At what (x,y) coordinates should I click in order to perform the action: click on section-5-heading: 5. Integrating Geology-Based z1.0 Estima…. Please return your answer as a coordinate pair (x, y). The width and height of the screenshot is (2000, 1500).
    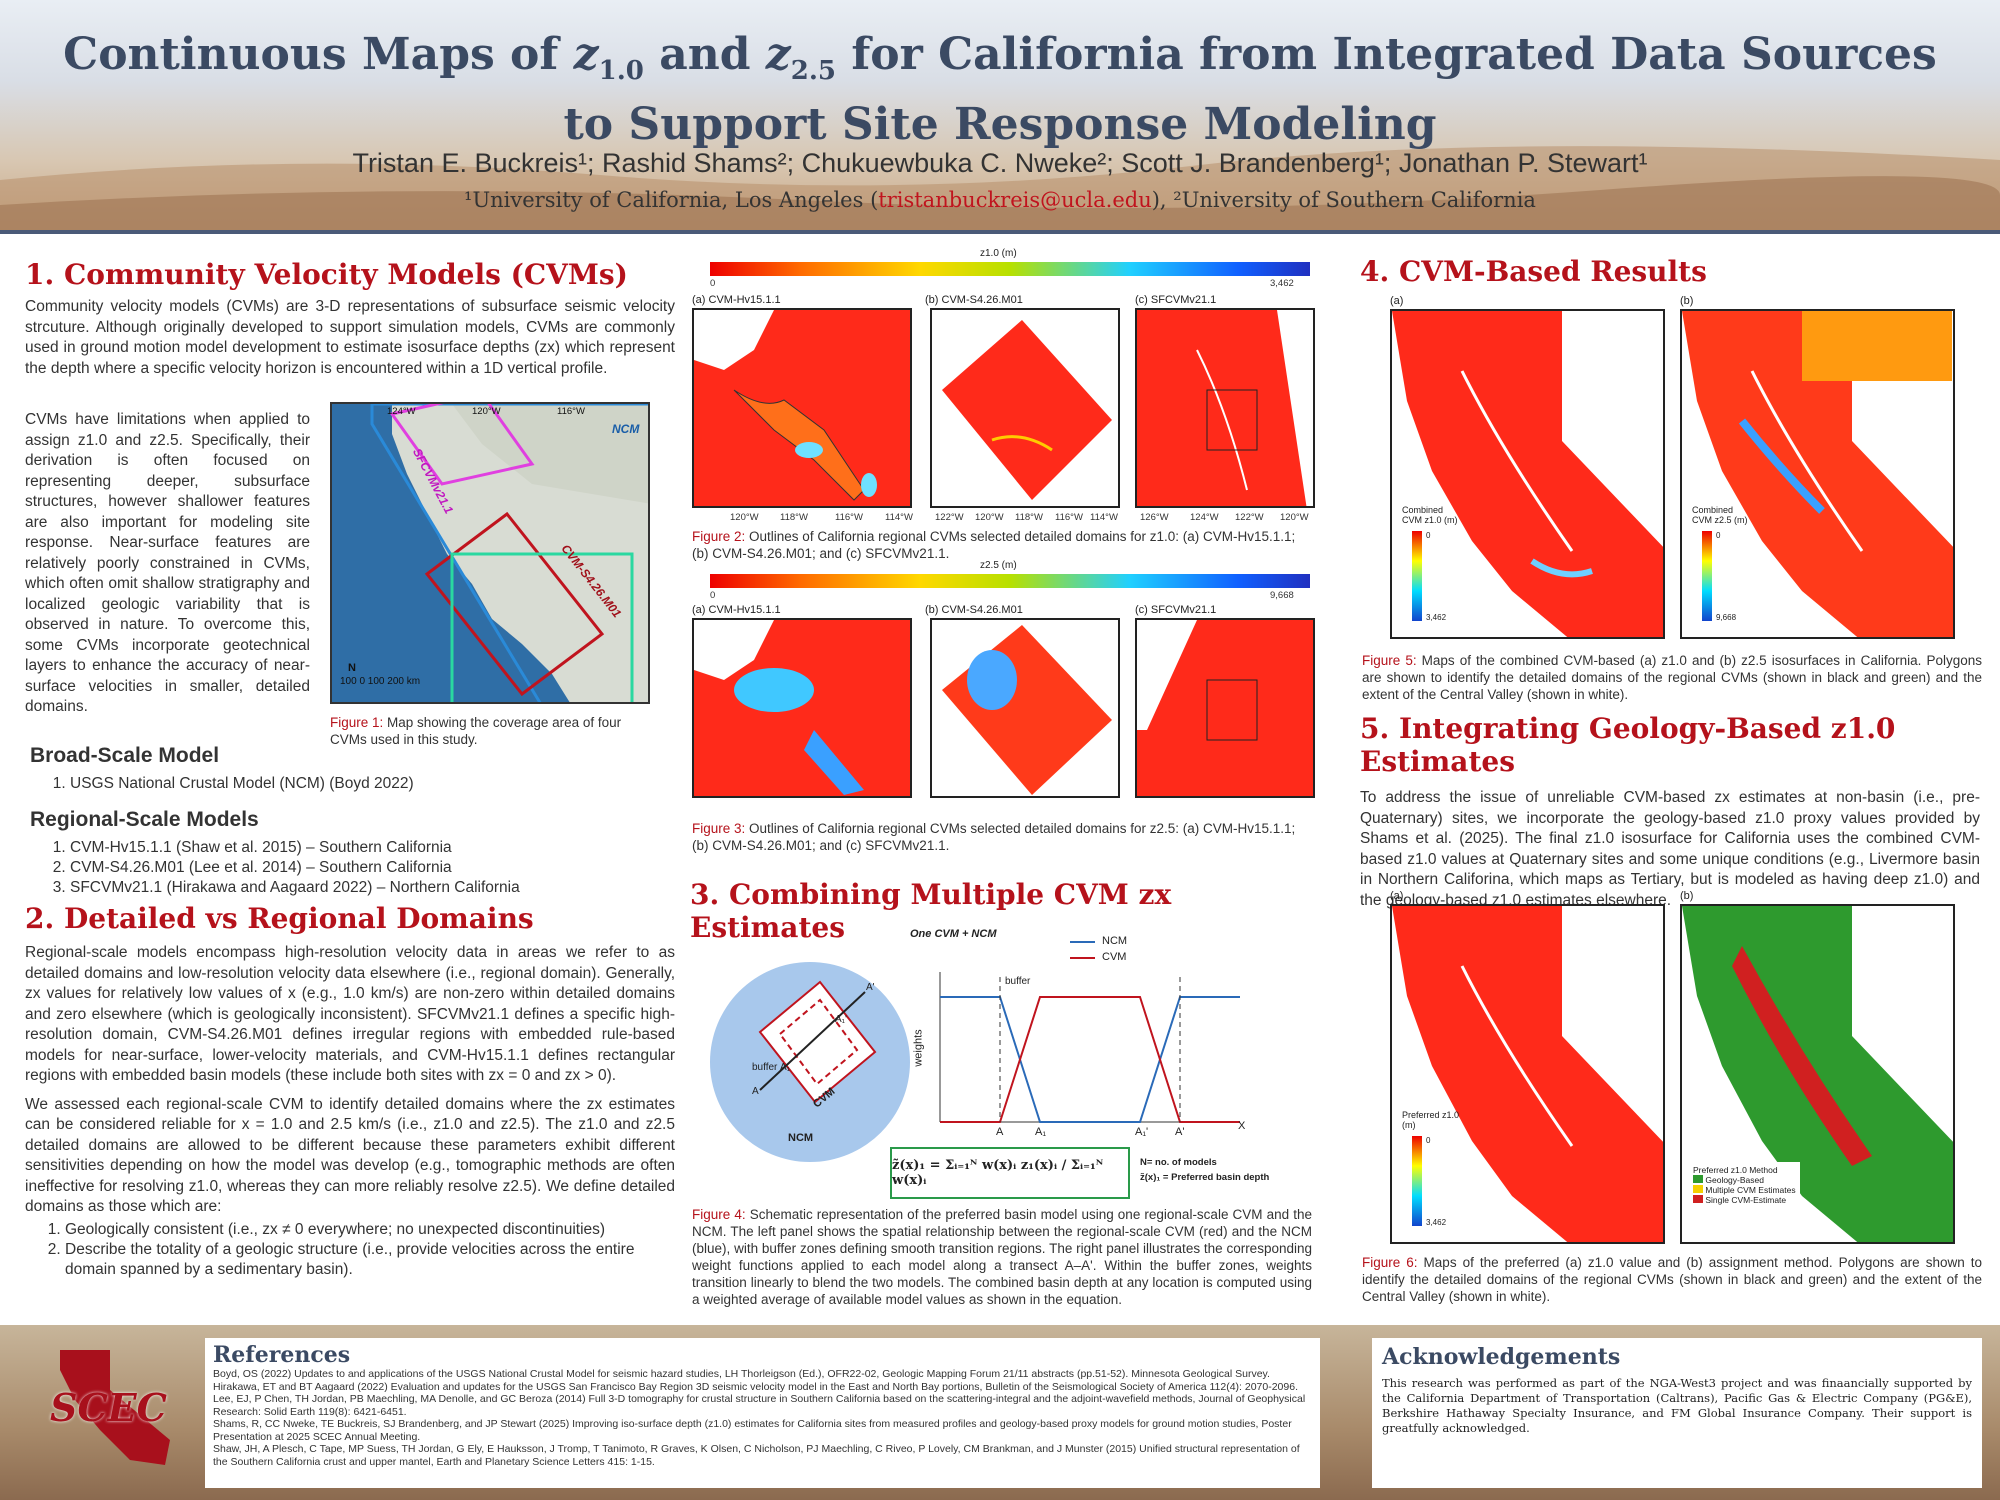
    Looking at the image, I should click on (1628, 745).